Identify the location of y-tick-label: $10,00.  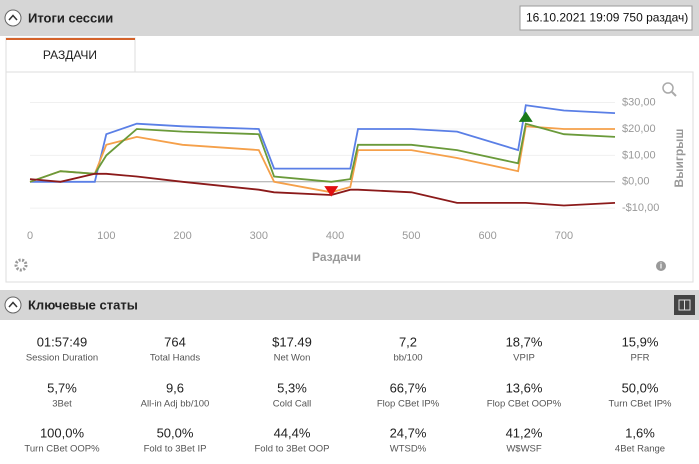
(639, 155).